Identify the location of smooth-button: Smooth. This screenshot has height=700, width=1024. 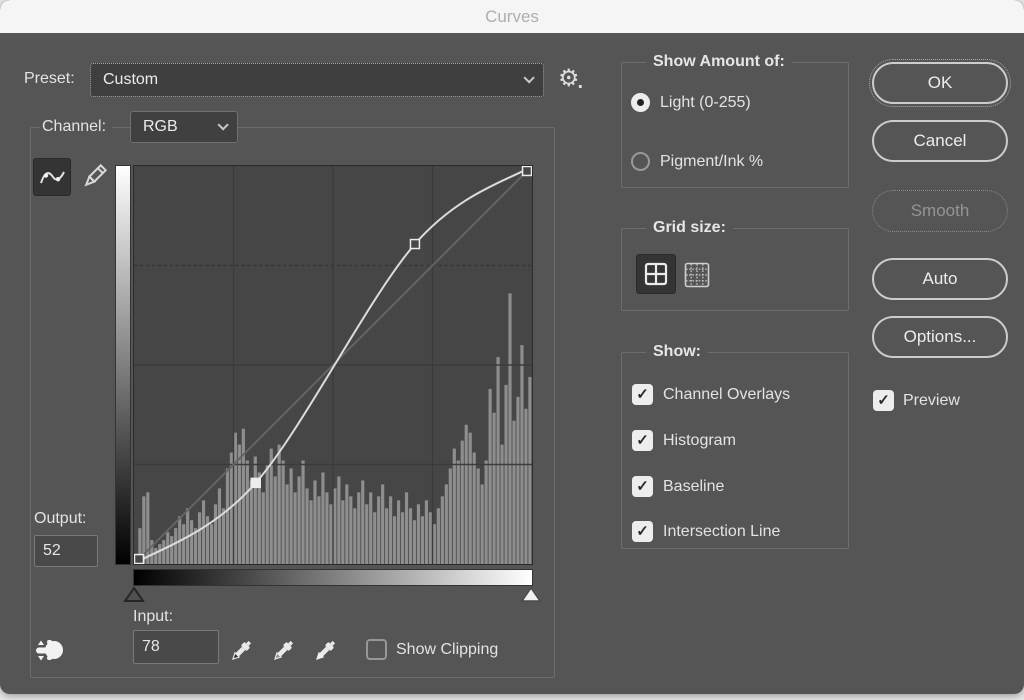
(940, 211).